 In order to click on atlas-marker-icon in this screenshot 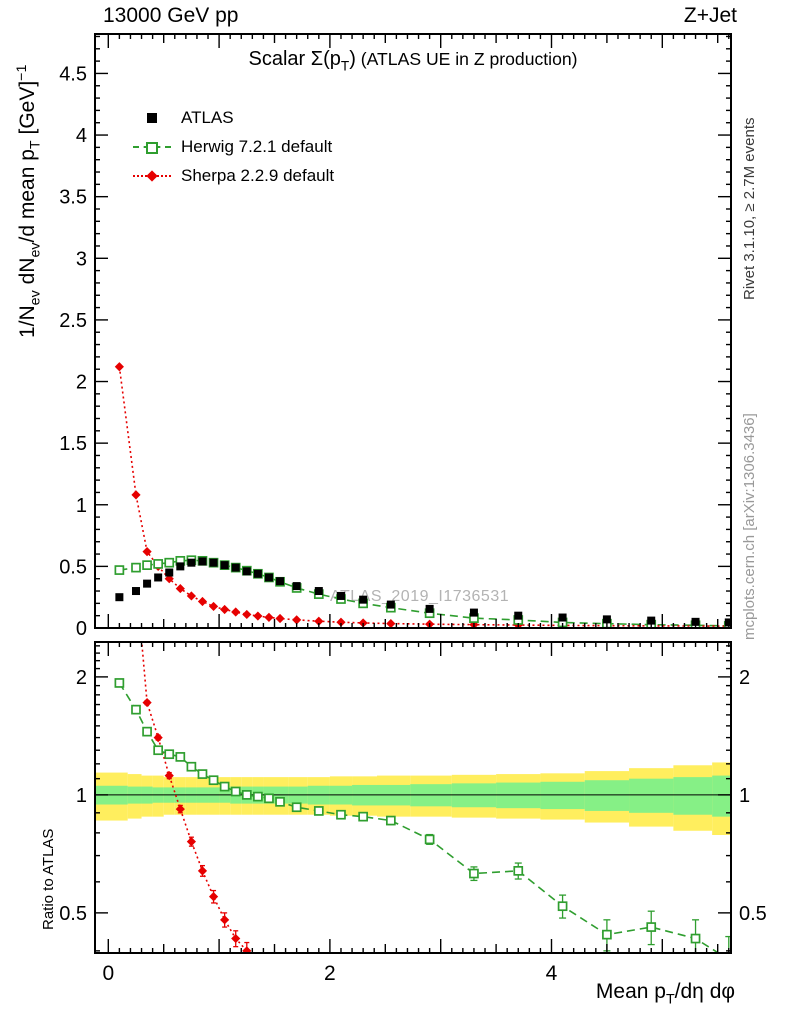, I will do `click(152, 117)`.